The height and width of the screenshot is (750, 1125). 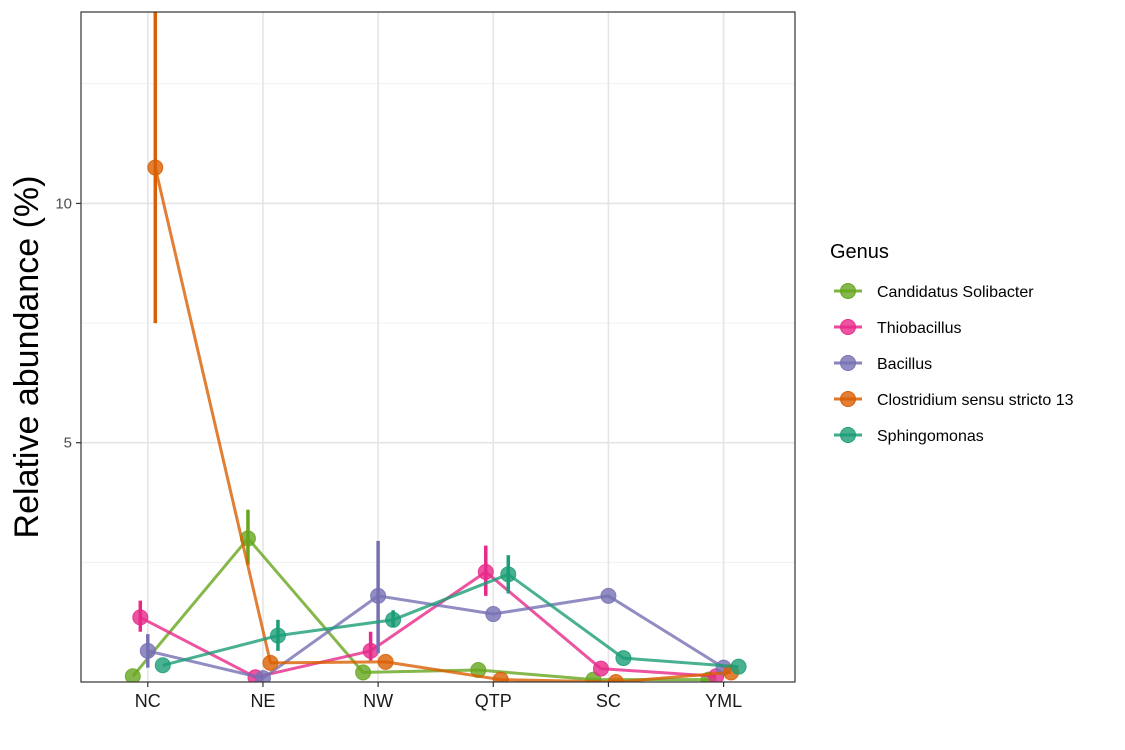 What do you see at coordinates (378, 701) in the screenshot?
I see `x-tick-label: NW` at bounding box center [378, 701].